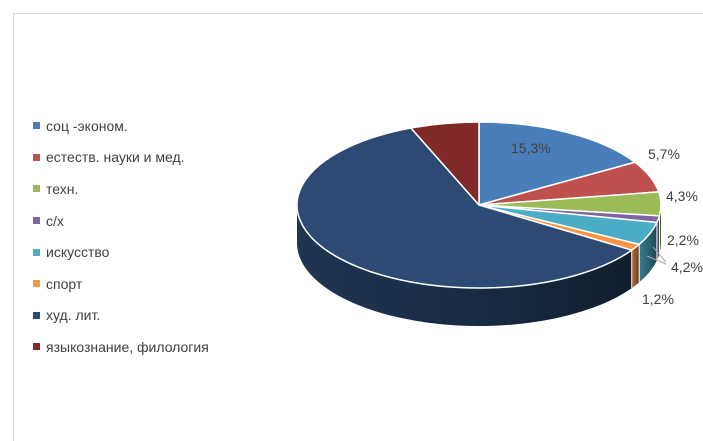 The image size is (703, 441). What do you see at coordinates (55, 220) in the screenshot?
I see `legend-label: с/х` at bounding box center [55, 220].